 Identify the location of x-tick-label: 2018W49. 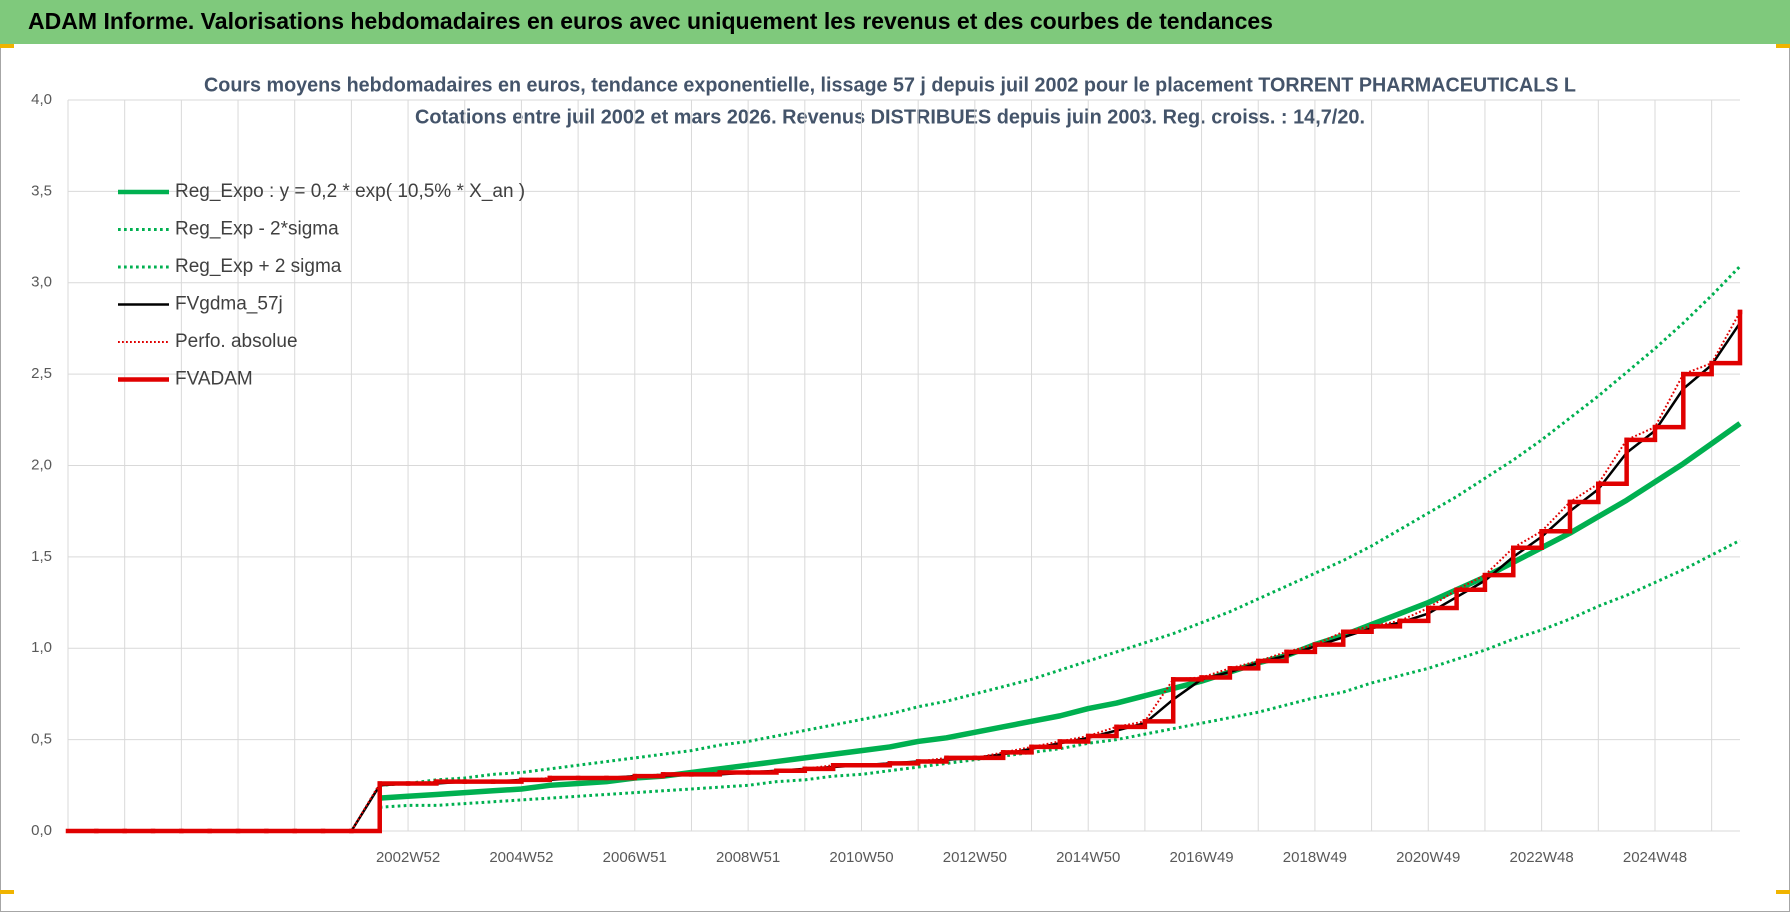
(1315, 857).